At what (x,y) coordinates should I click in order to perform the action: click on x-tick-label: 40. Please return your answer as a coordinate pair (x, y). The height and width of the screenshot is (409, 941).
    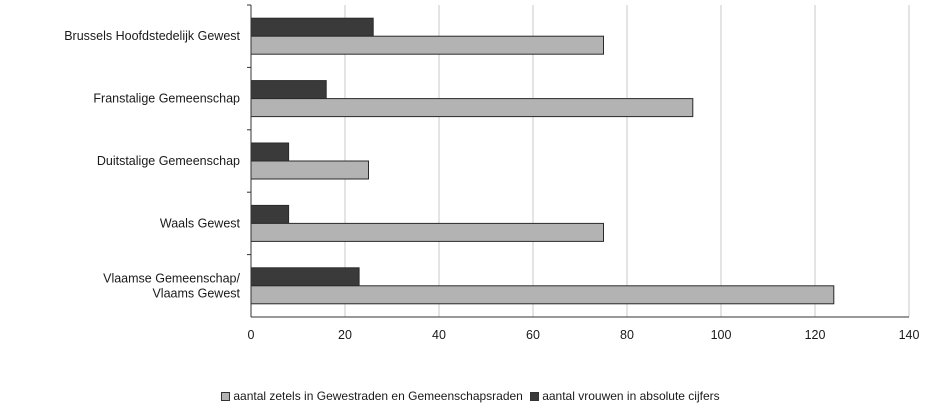
    Looking at the image, I should click on (439, 335).